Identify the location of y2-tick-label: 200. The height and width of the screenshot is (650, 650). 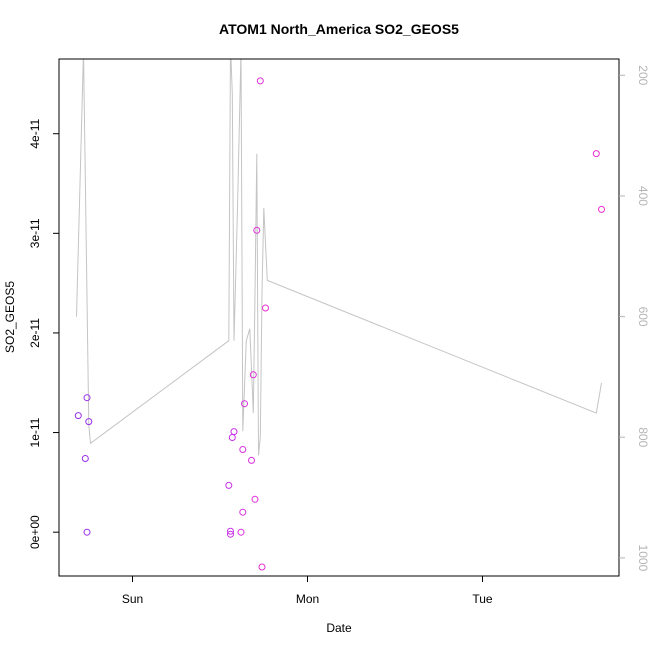
(643, 75).